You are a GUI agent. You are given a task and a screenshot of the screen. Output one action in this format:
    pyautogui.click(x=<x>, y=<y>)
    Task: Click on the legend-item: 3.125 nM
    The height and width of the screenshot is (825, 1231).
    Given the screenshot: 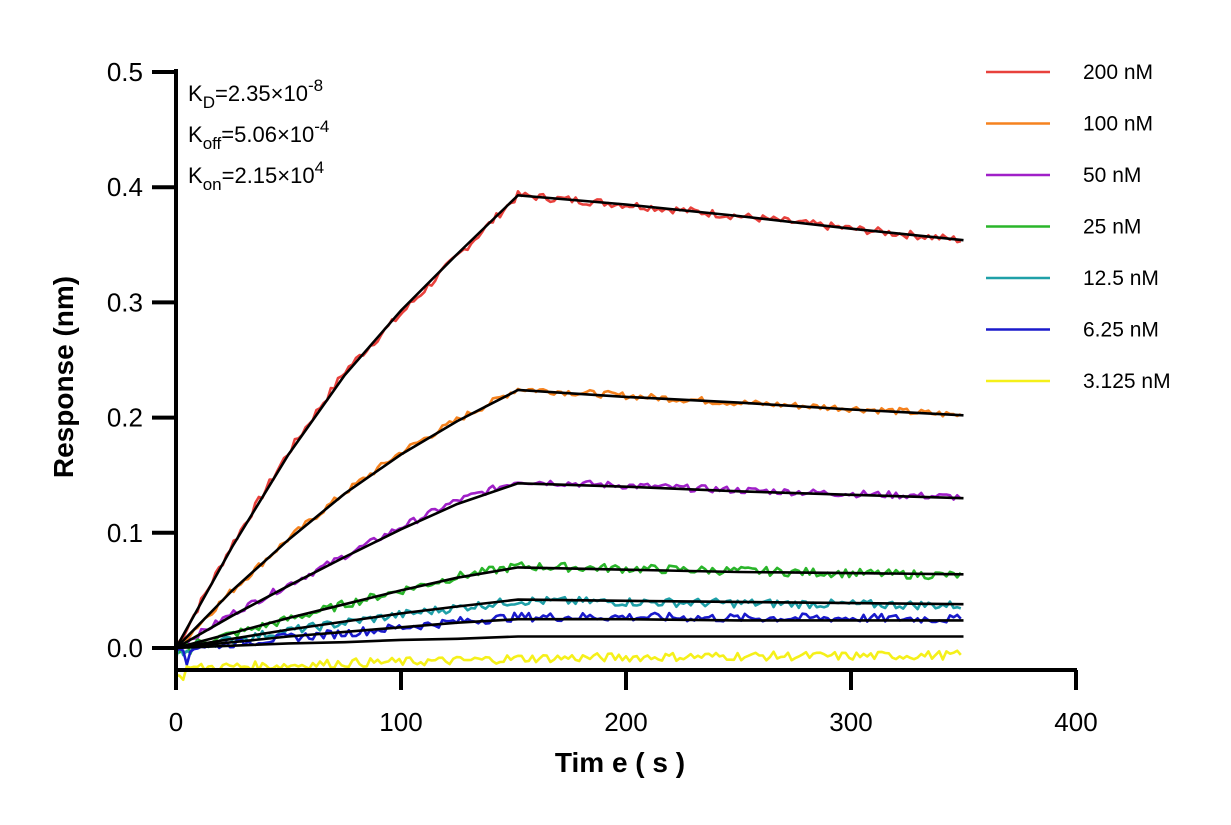 What is the action you would take?
    pyautogui.click(x=1078, y=381)
    